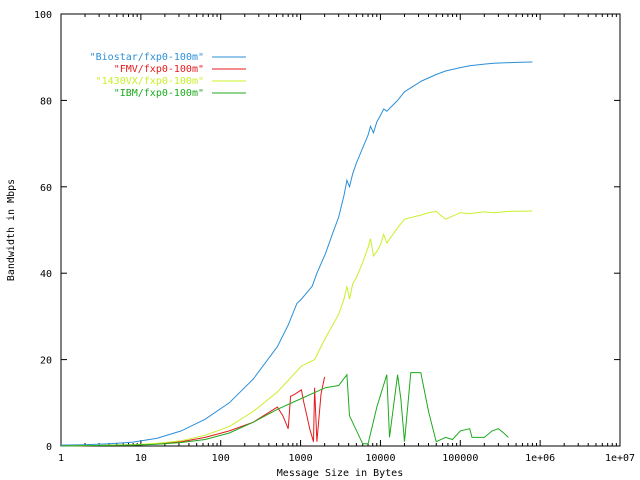  Describe the element at coordinates (150, 81) in the screenshot. I see `legend-label: "1430VX/fxp0-100m"` at that location.